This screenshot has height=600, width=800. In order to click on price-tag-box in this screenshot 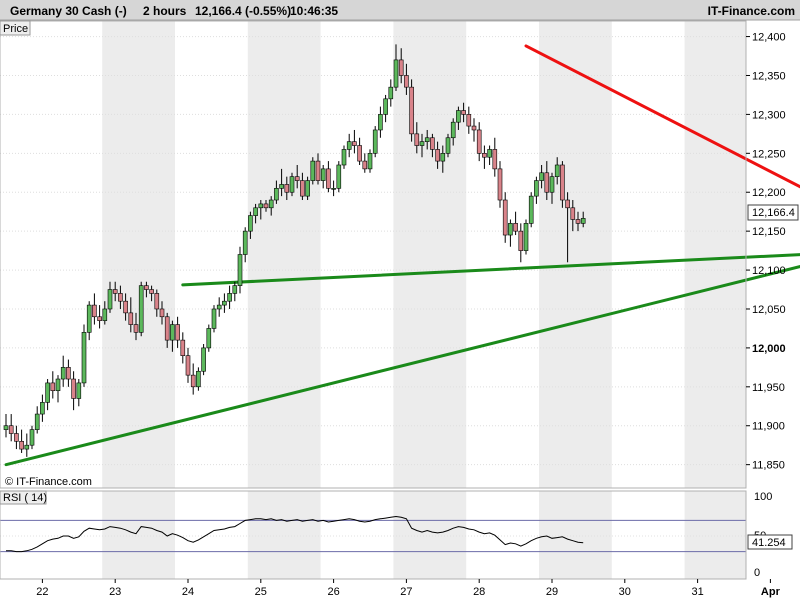, I will do `click(15, 28)`.